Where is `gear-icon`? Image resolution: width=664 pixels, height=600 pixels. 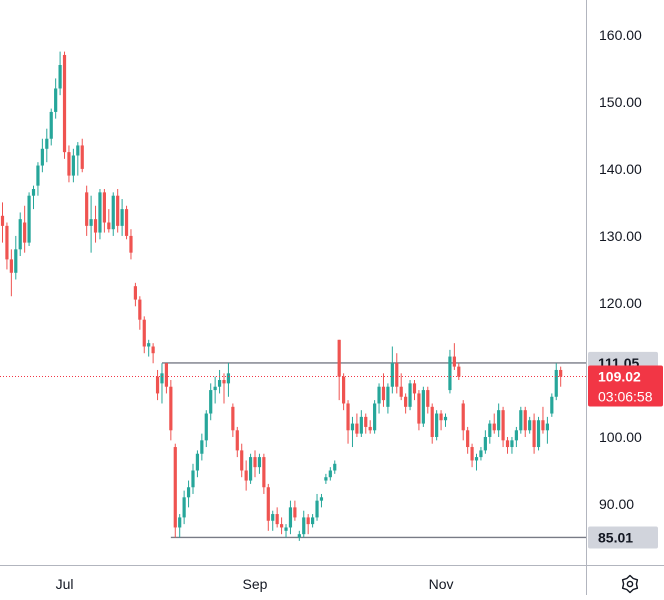 gear-icon is located at coordinates (630, 584).